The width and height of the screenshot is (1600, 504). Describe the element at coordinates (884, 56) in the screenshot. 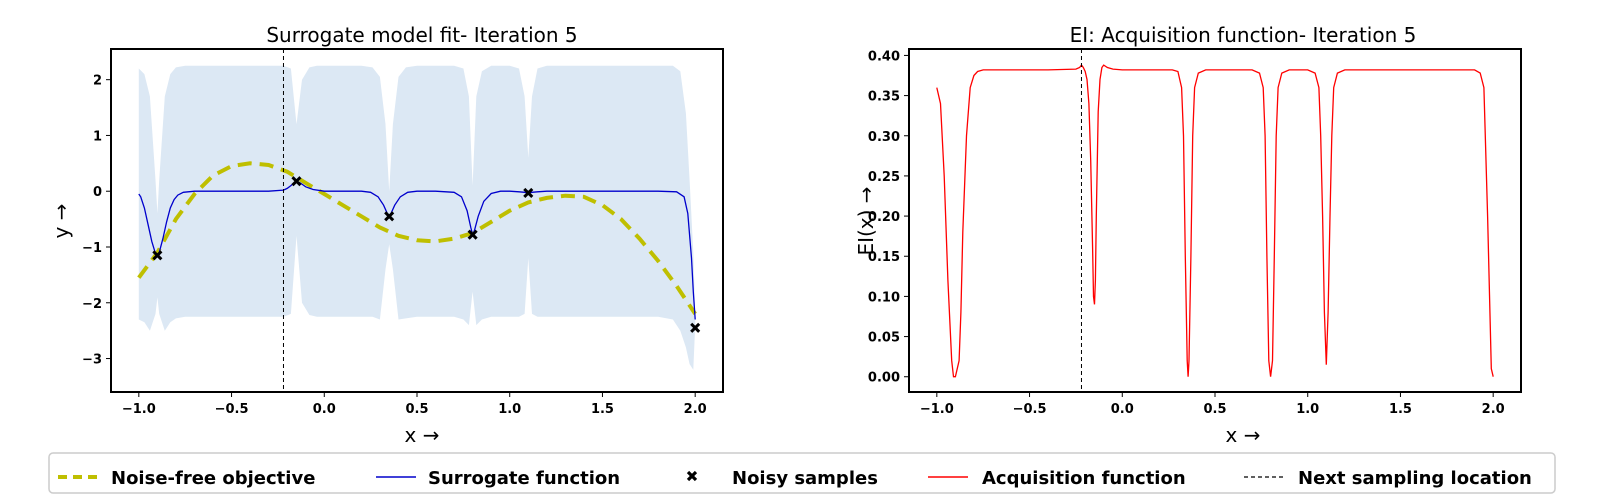

I see `acquisition-y-tick-label: 0.40` at that location.